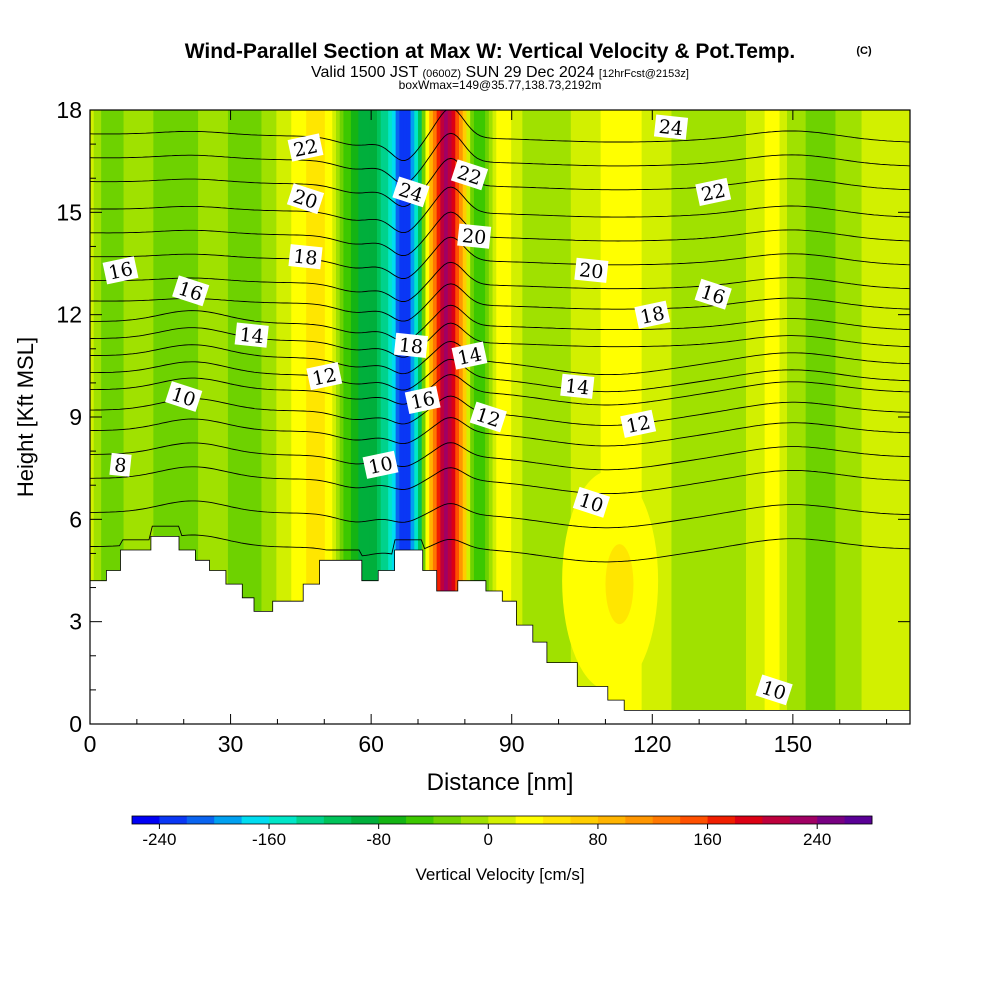  Describe the element at coordinates (306, 148) in the screenshot. I see `contour-label-text: 22` at that location.